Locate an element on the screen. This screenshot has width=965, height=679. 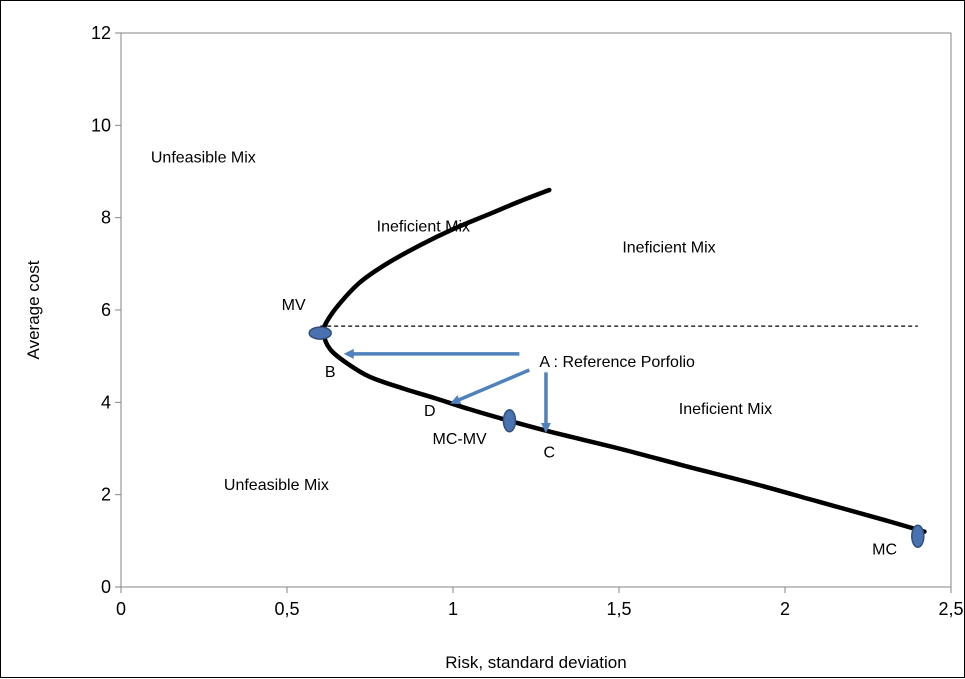
y-tick-label: 6 is located at coordinates (106, 310).